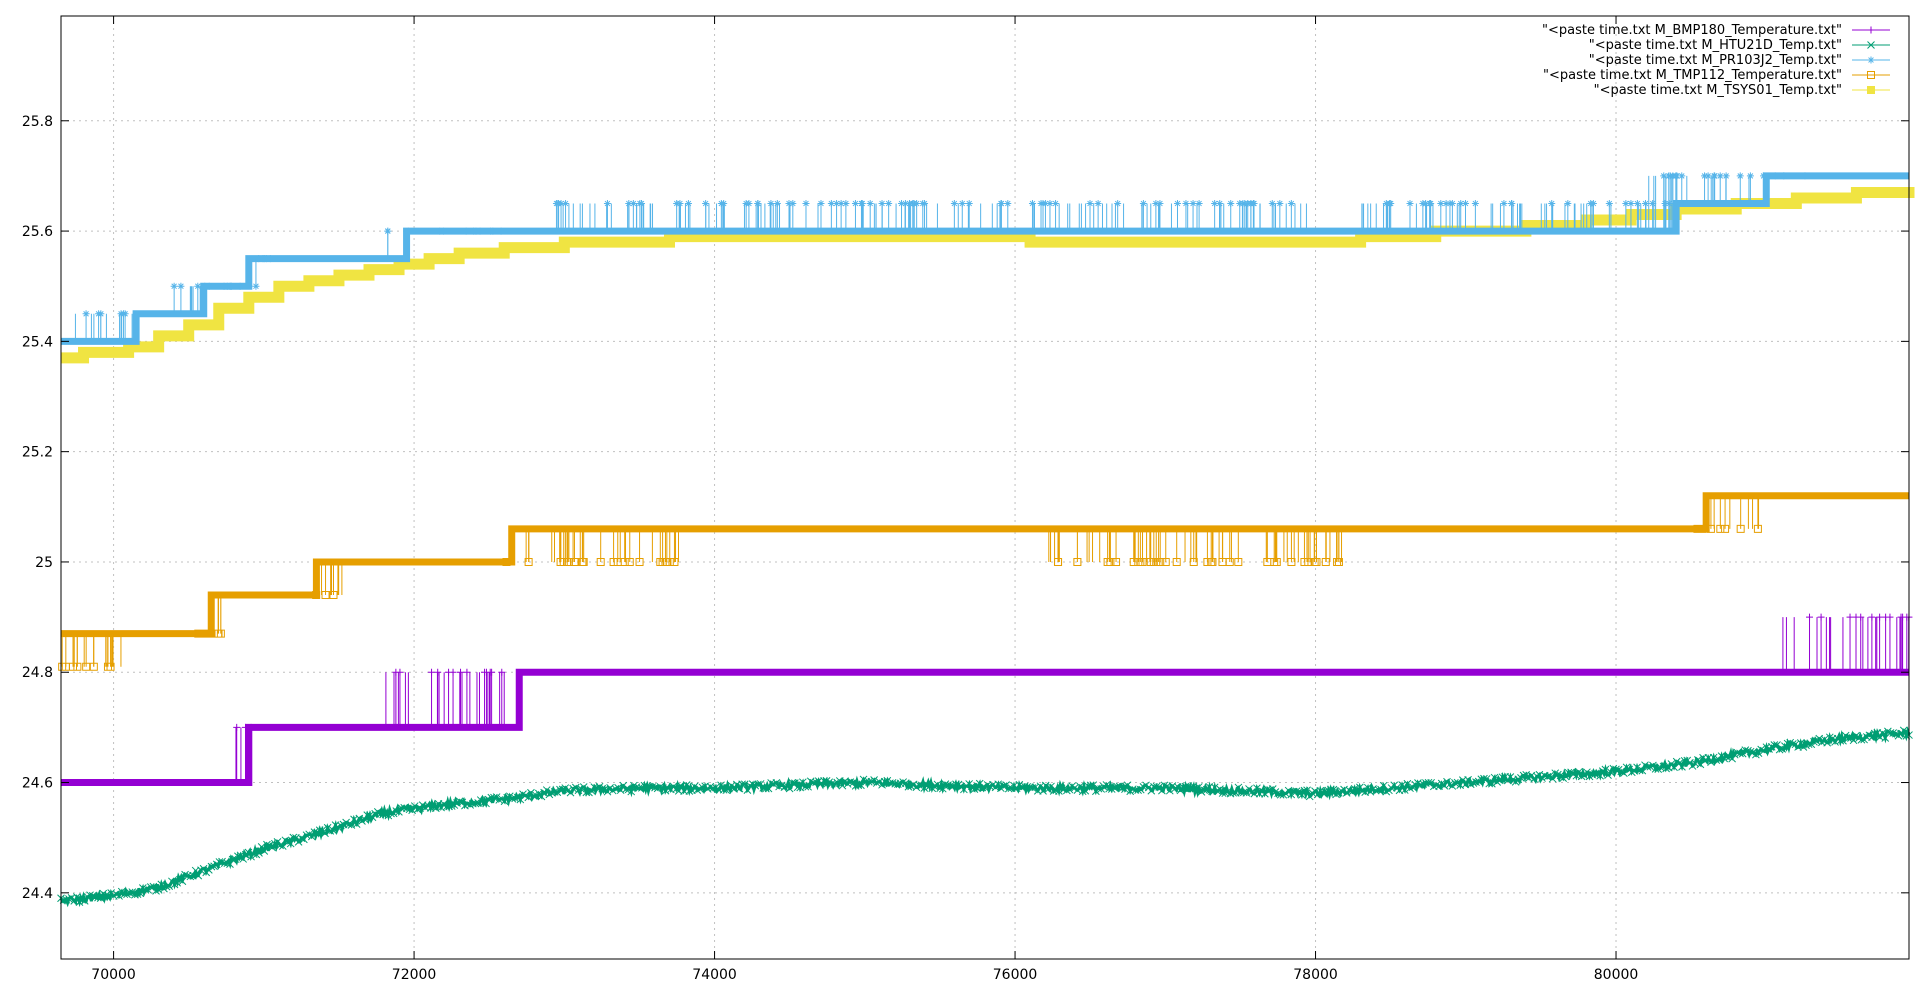  I want to click on legend-label: "<paste time.txt M_HTU21D_Temp.txt", so click(1715, 45).